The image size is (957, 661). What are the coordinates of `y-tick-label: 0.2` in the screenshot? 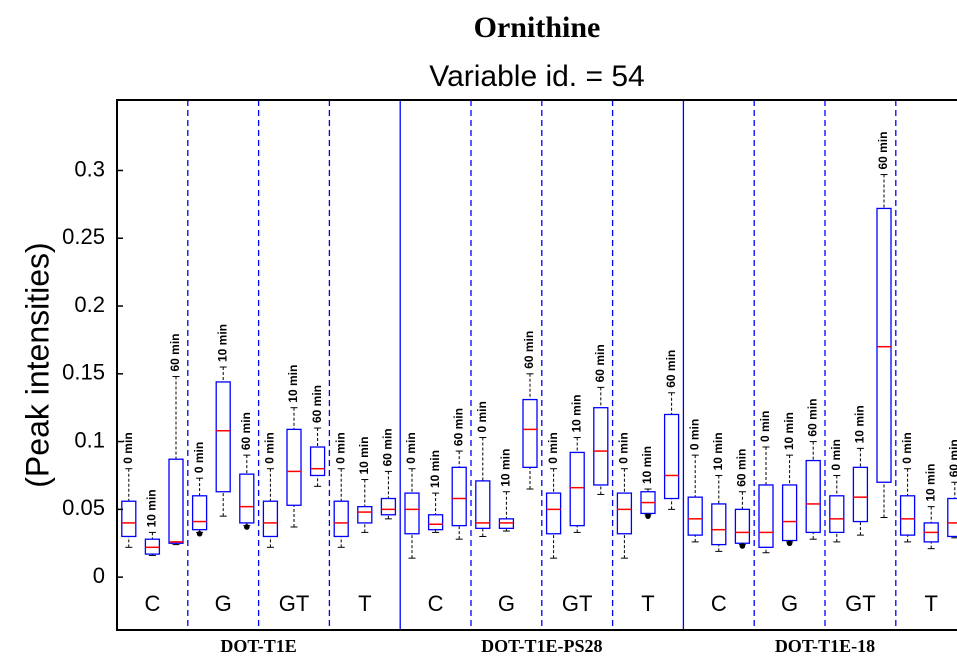 It's located at (89, 304).